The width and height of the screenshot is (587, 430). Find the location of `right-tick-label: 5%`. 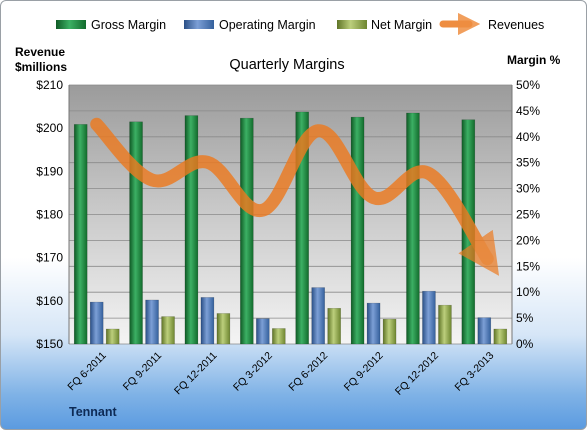

right-tick-label: 5% is located at coordinates (525, 318).